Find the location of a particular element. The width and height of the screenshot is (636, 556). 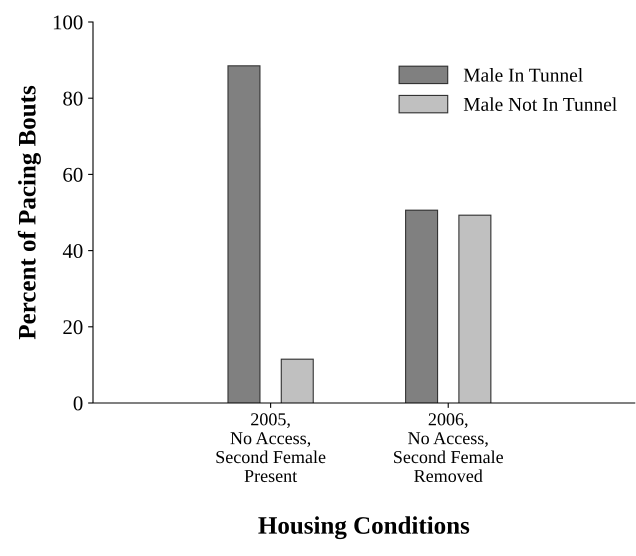

y-tick-label: 0 is located at coordinates (78, 403).